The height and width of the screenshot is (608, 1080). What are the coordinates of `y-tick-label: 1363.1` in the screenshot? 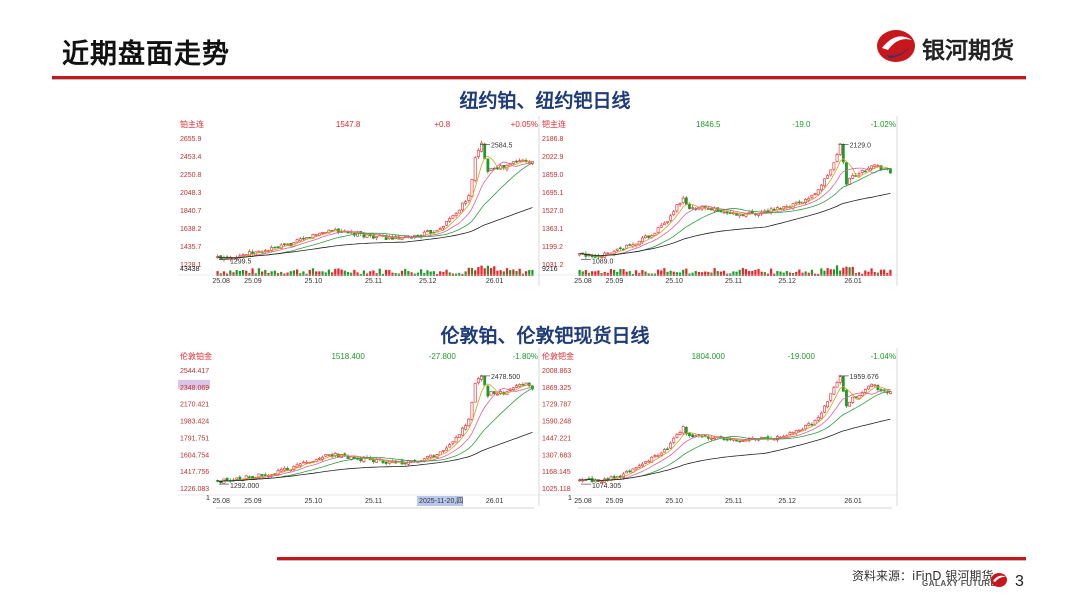 It's located at (553, 229).